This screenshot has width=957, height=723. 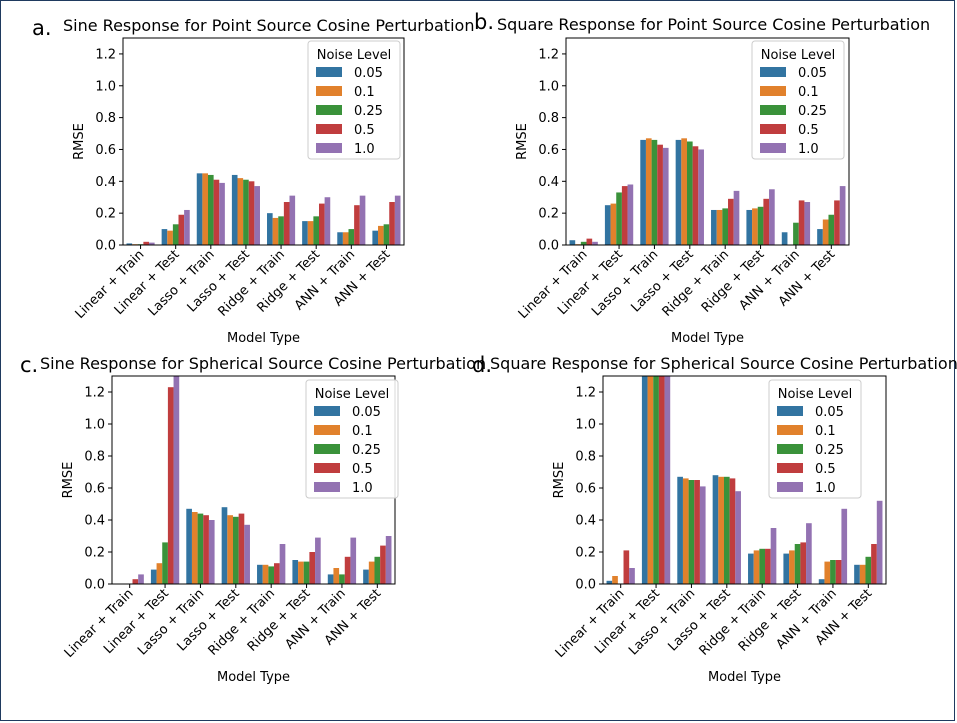 What do you see at coordinates (386, 234) in the screenshot?
I see `bar-0.25-8` at bounding box center [386, 234].